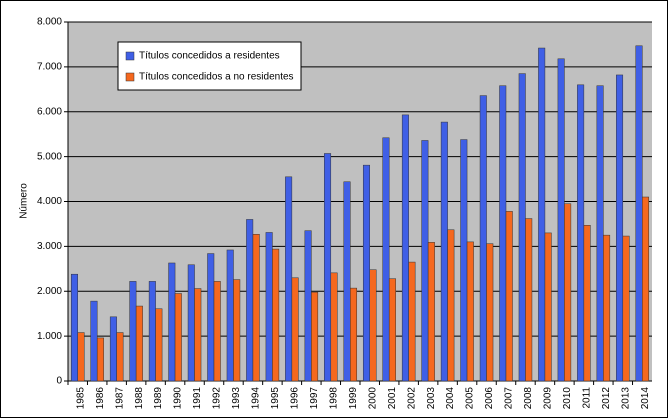 The height and width of the screenshot is (418, 668). What do you see at coordinates (509, 398) in the screenshot?
I see `x-tick-label: 2007` at bounding box center [509, 398].